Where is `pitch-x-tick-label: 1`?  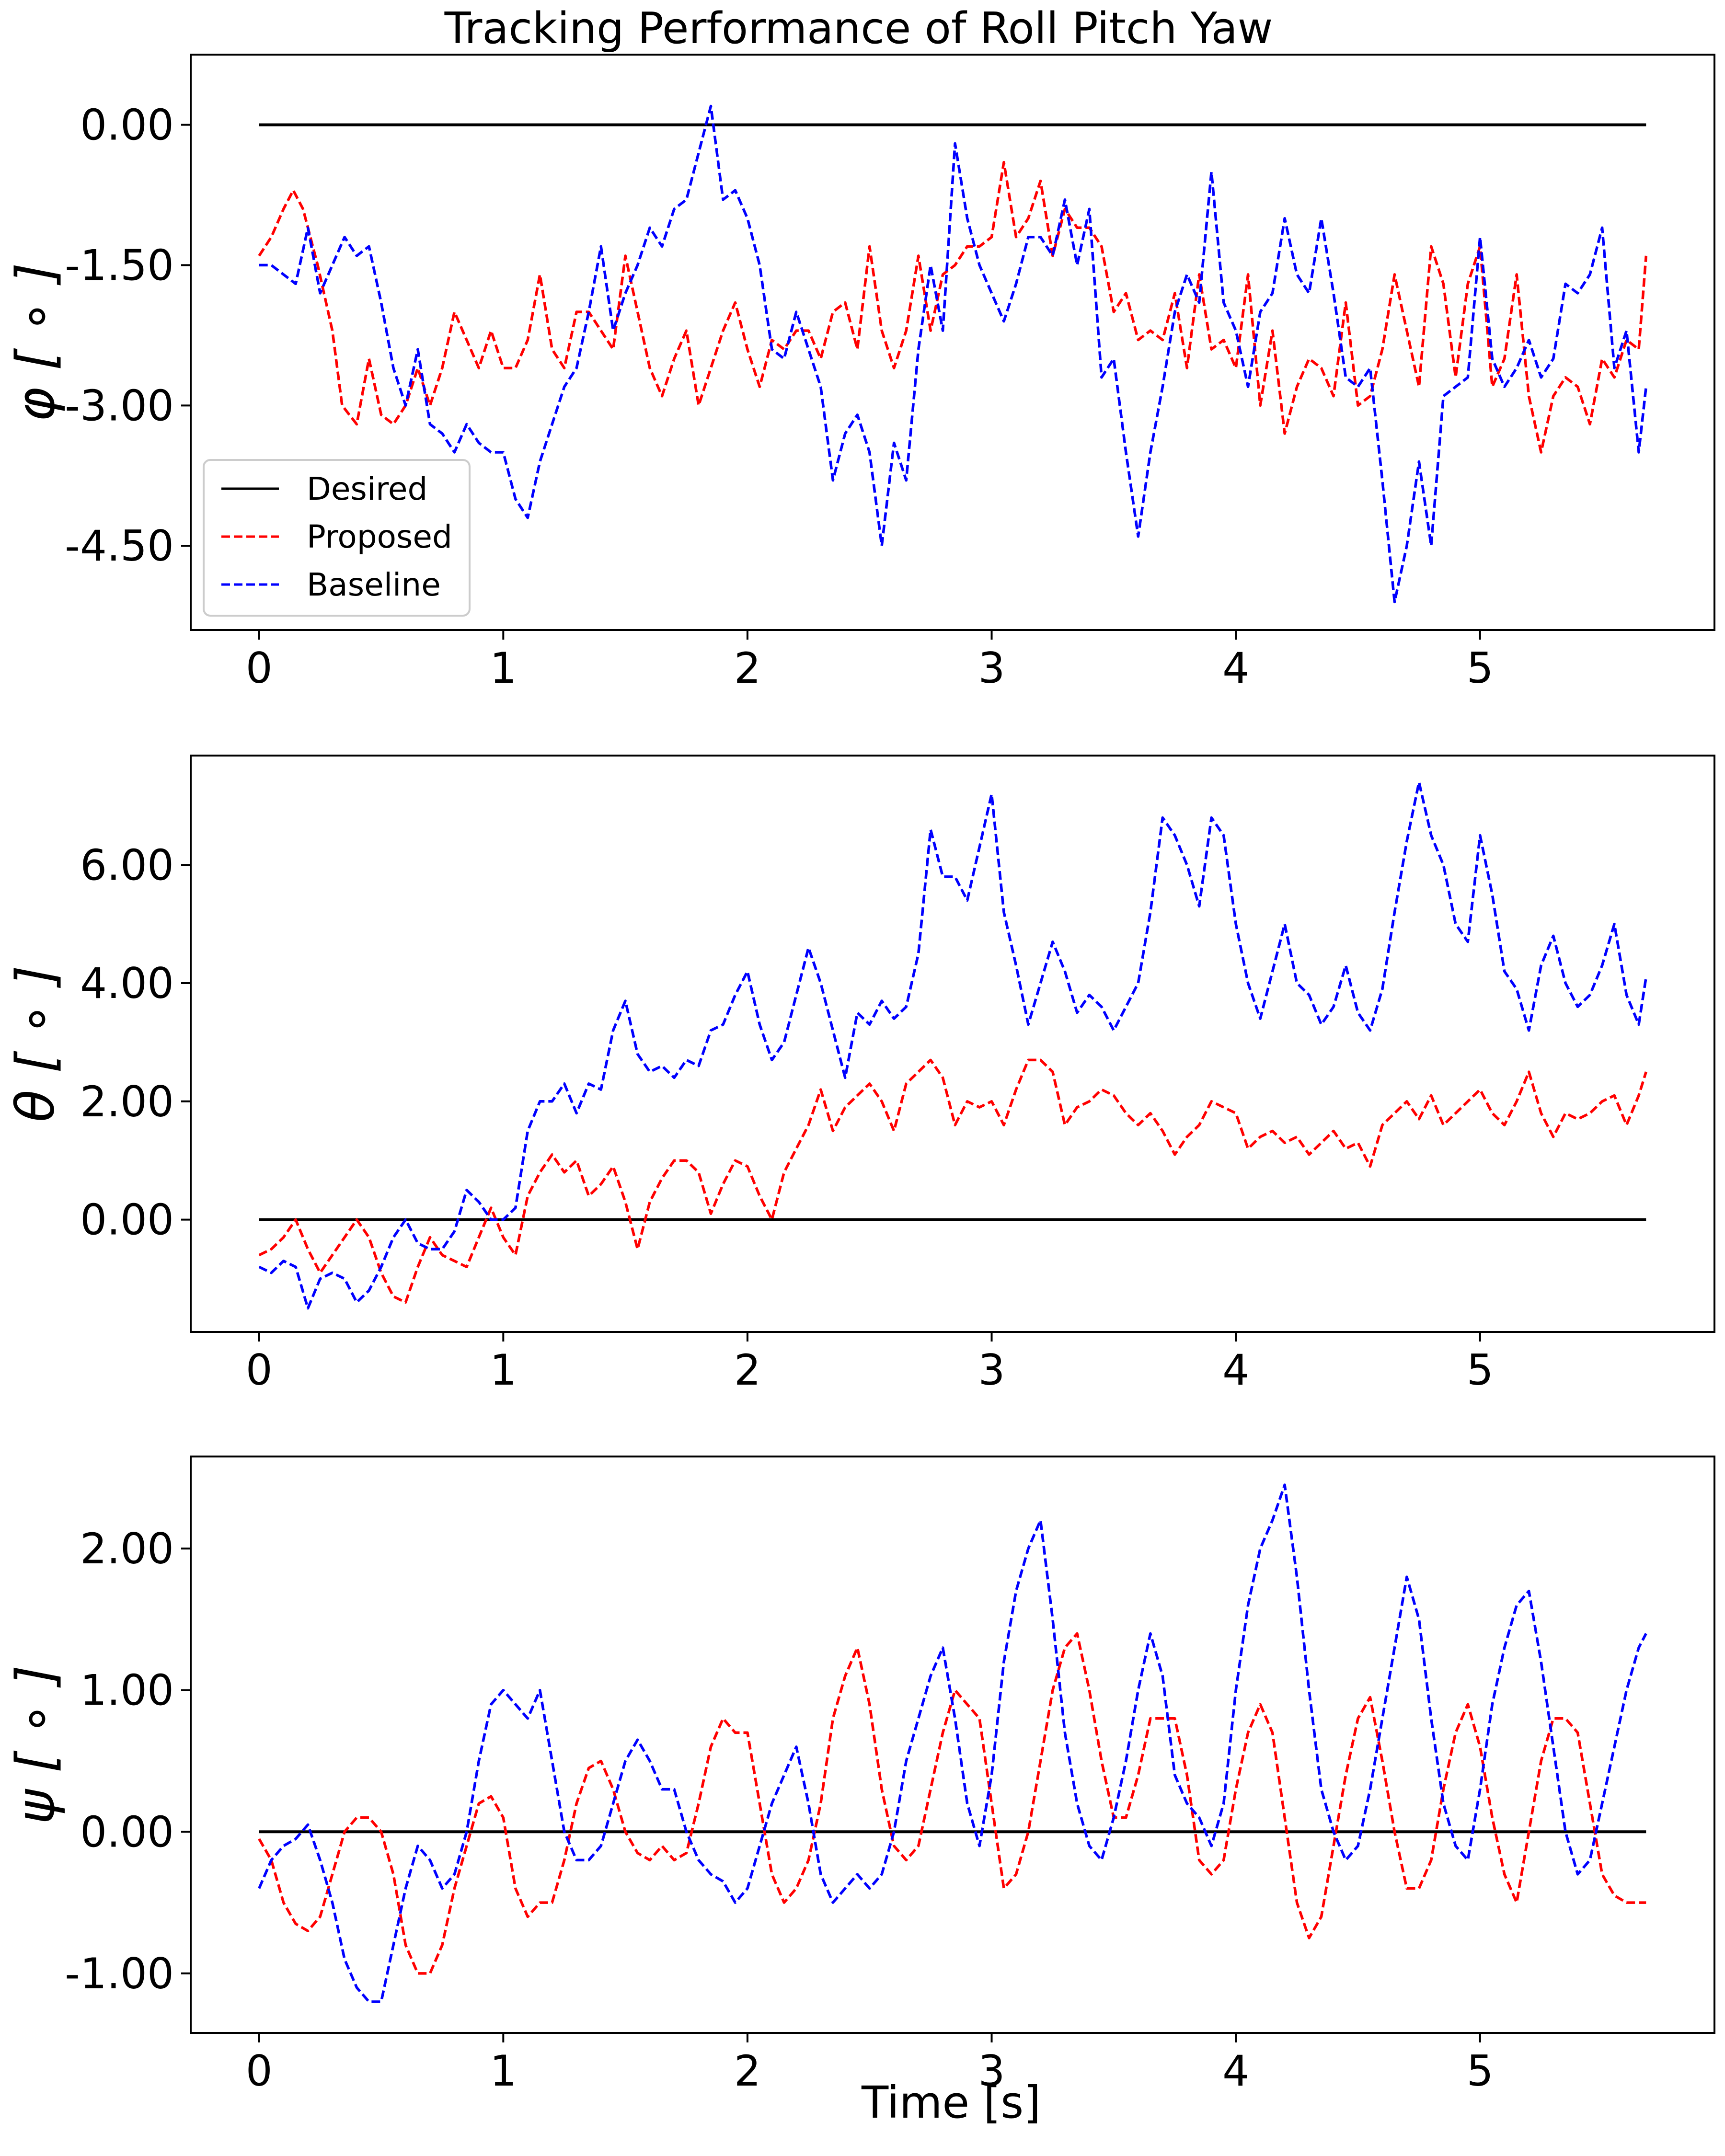 pitch-x-tick-label: 1 is located at coordinates (504, 1370).